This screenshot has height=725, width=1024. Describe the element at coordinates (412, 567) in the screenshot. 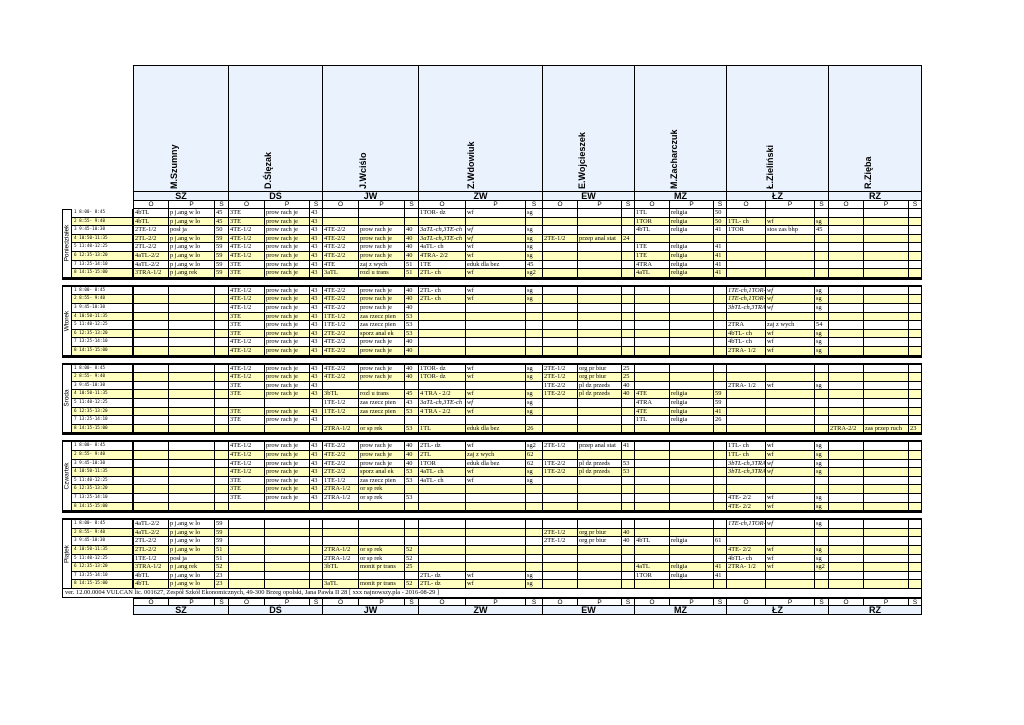

I see `lesson-room: 25` at that location.